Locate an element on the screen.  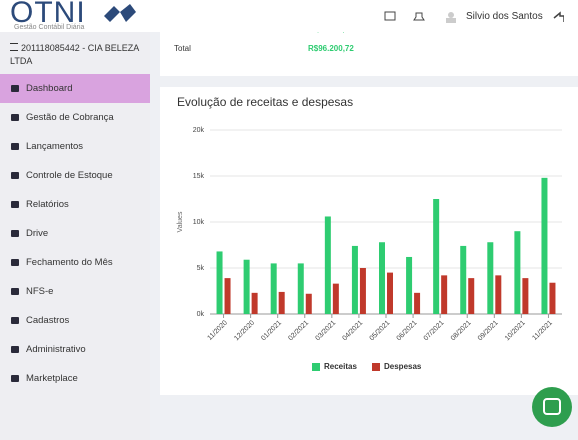
menu-label: Lançamentos is located at coordinates (55, 146).